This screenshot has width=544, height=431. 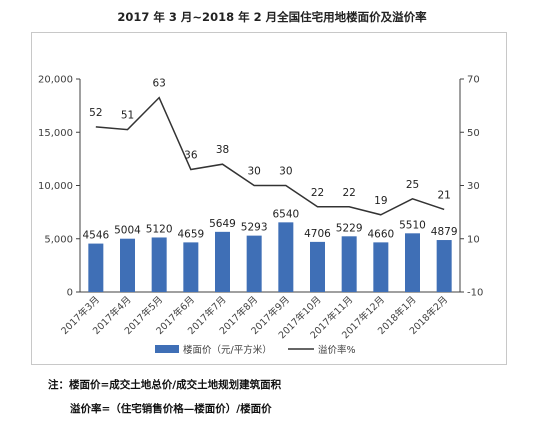 What do you see at coordinates (167, 349) in the screenshot?
I see `legend-swatch-floor-price` at bounding box center [167, 349].